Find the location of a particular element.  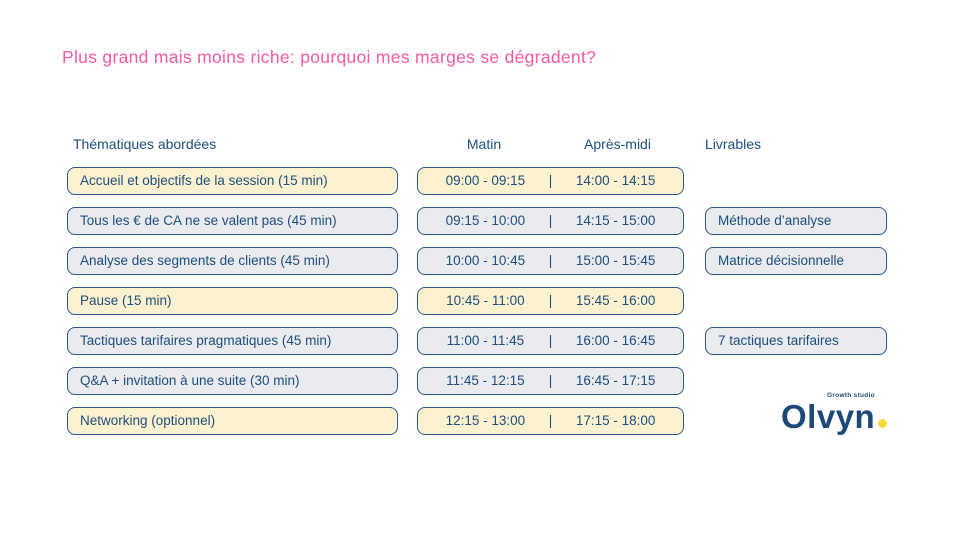

olvyn-logo: Growth studio Olvyn is located at coordinates (834, 413).